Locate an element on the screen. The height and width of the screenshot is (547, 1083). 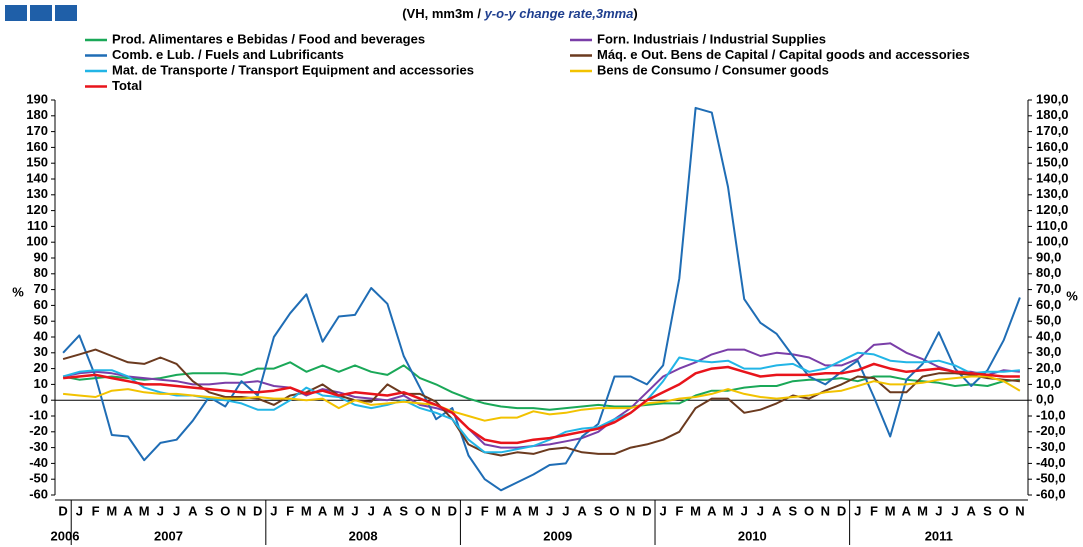
y2-tick-label: 140,0 is located at coordinates (1052, 177).